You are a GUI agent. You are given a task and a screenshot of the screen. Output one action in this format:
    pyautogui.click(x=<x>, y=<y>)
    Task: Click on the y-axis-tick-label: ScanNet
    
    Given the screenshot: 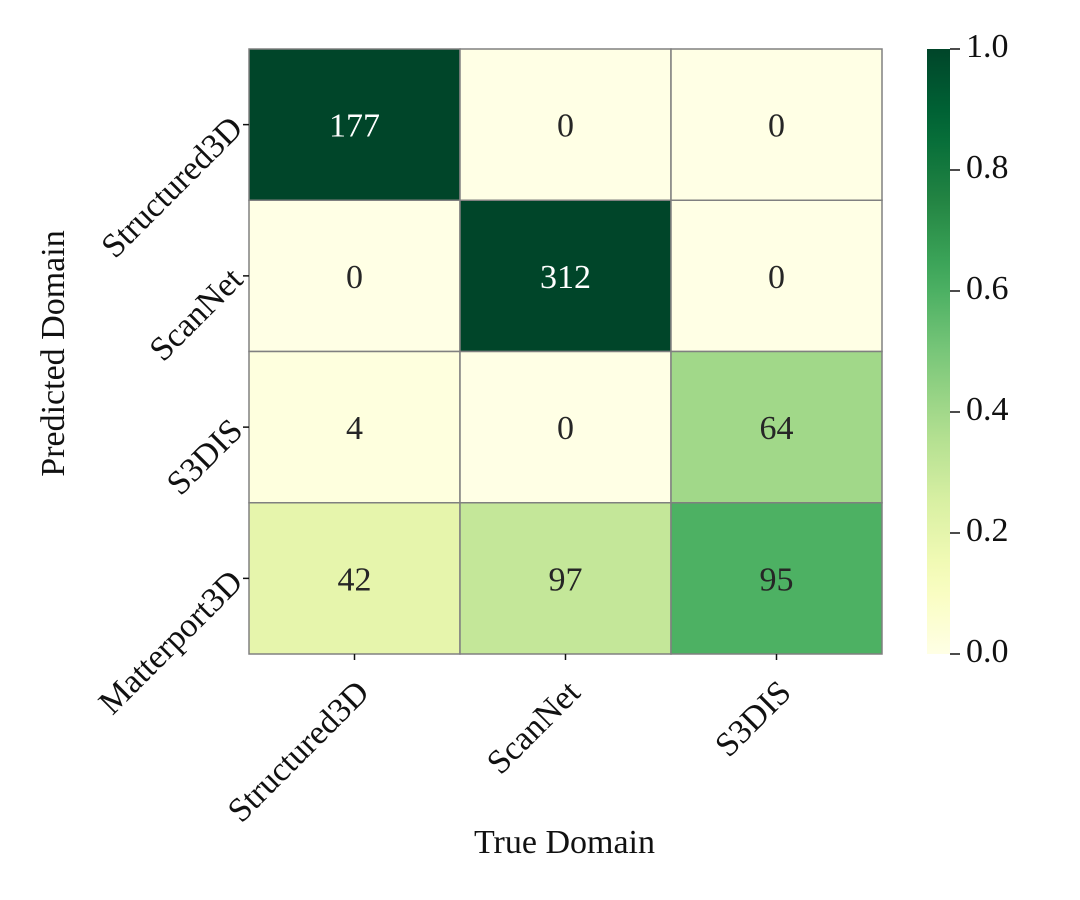 What is the action you would take?
    pyautogui.click(x=197, y=314)
    